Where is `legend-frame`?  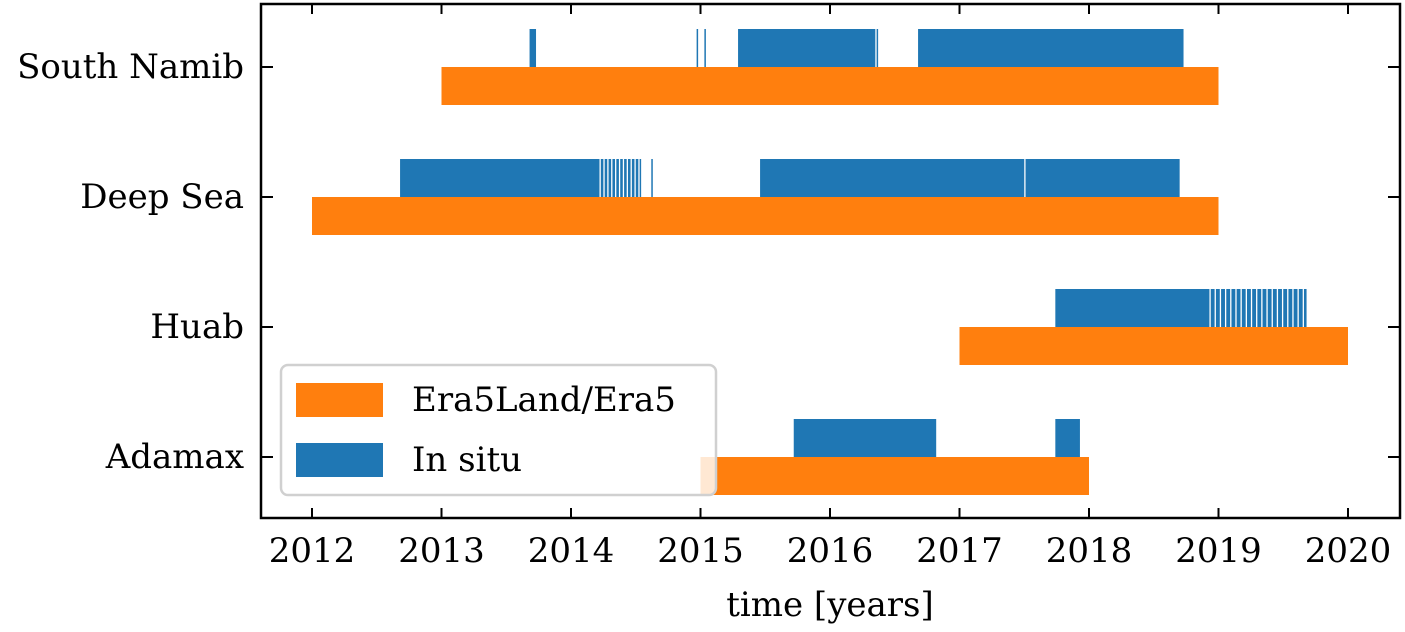 legend-frame is located at coordinates (498, 430).